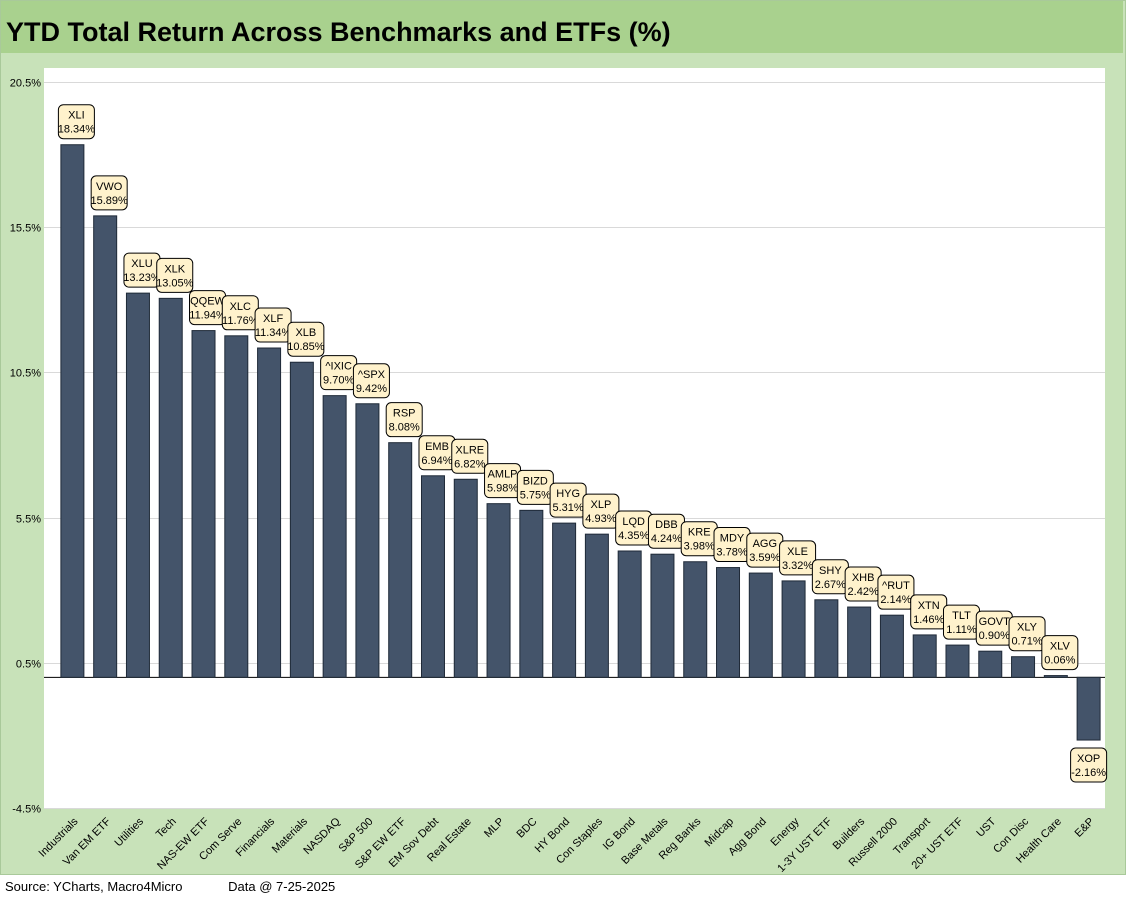 This screenshot has height=906, width=1126. I want to click on data-label-ticker: XLP, so click(600, 505).